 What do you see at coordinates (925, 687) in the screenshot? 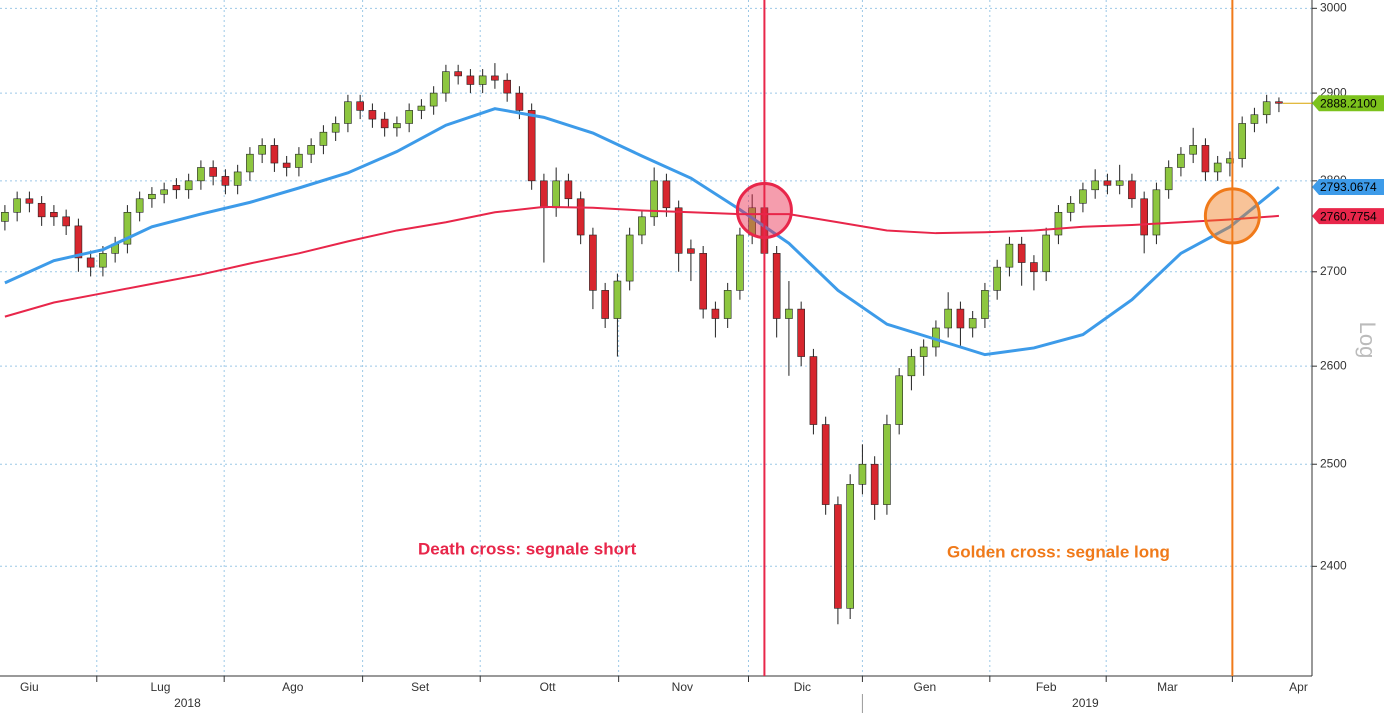
I see `x-tick-label: Gen` at bounding box center [925, 687].